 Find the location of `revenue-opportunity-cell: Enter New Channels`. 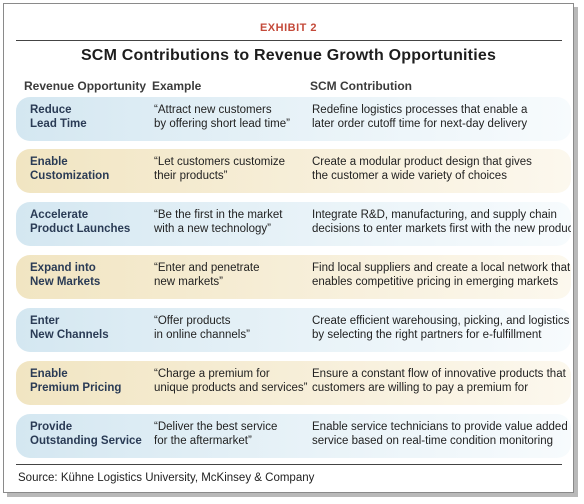

revenue-opportunity-cell: Enter New Channels is located at coordinates (69, 328).